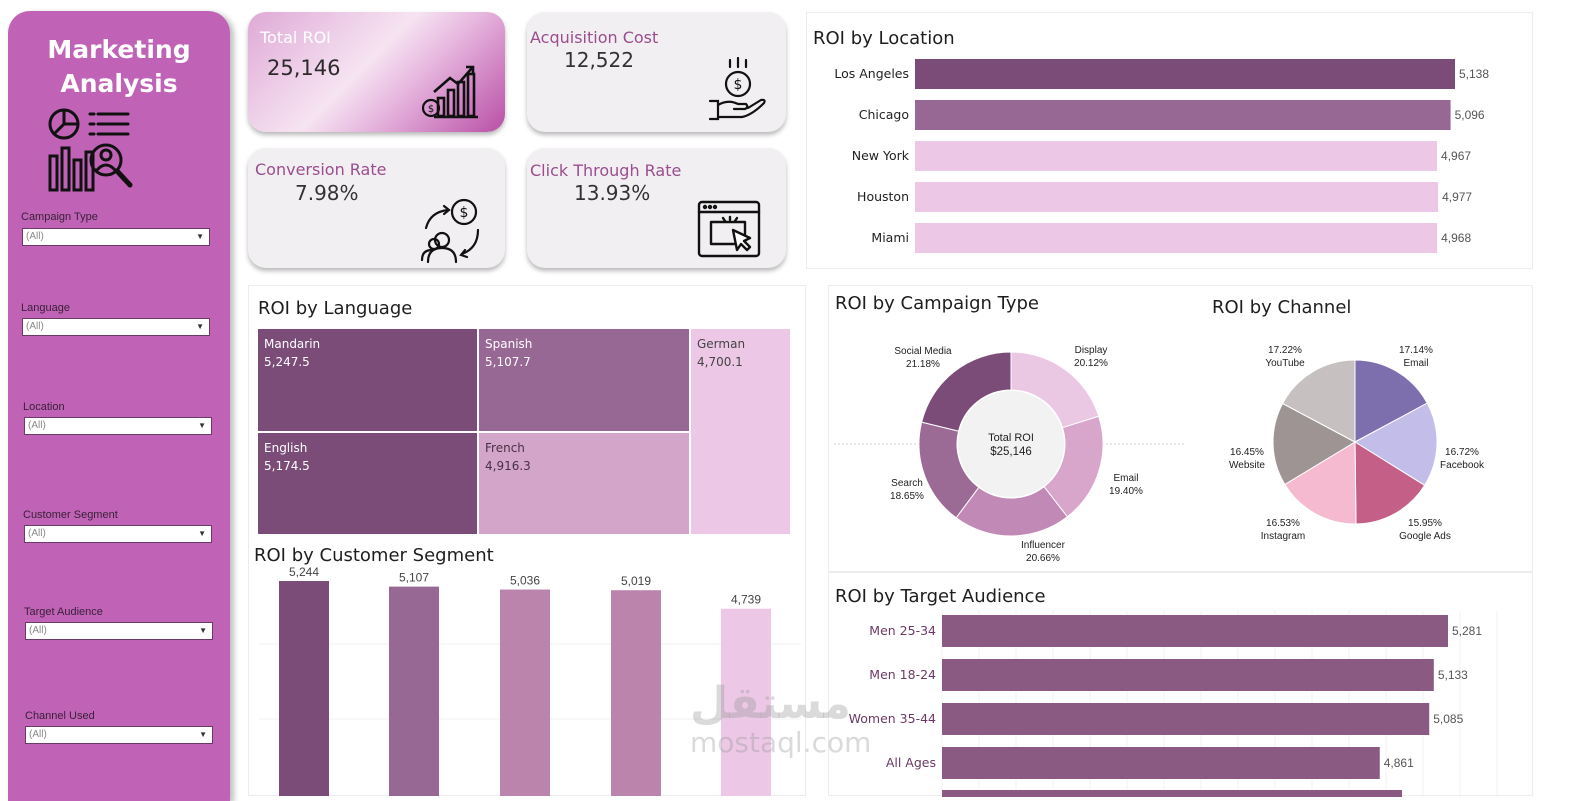 This screenshot has width=1579, height=801. I want to click on money-hand-icon: $, so click(737, 89).